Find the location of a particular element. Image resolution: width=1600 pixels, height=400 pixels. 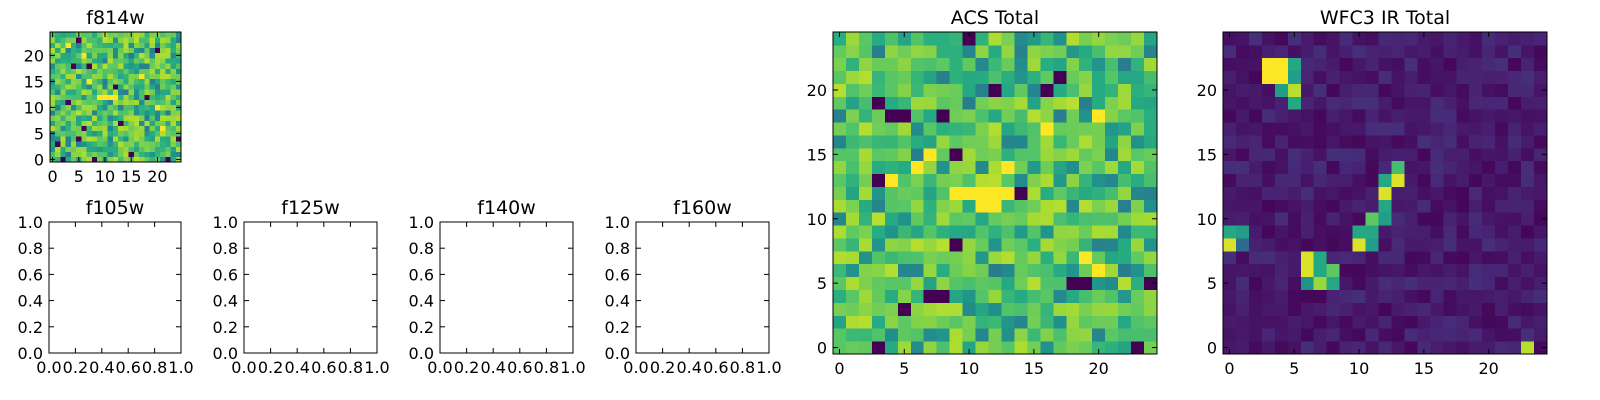

y-tick-label: 5 is located at coordinates (822, 283).